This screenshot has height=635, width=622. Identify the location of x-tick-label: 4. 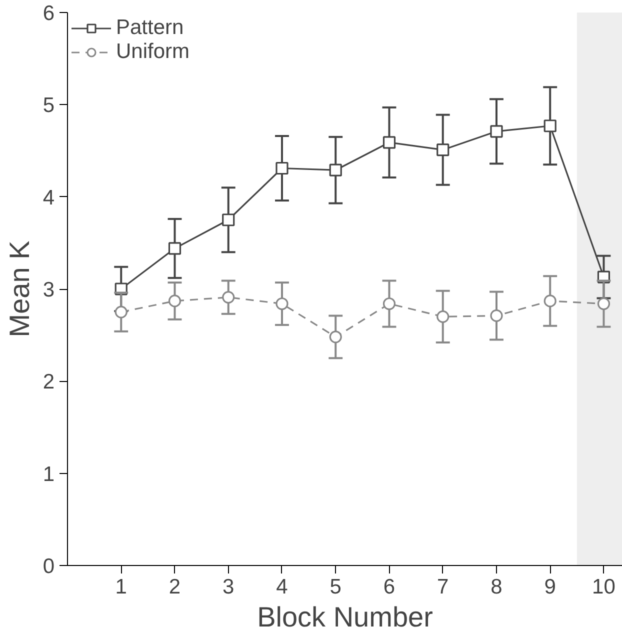
(282, 587).